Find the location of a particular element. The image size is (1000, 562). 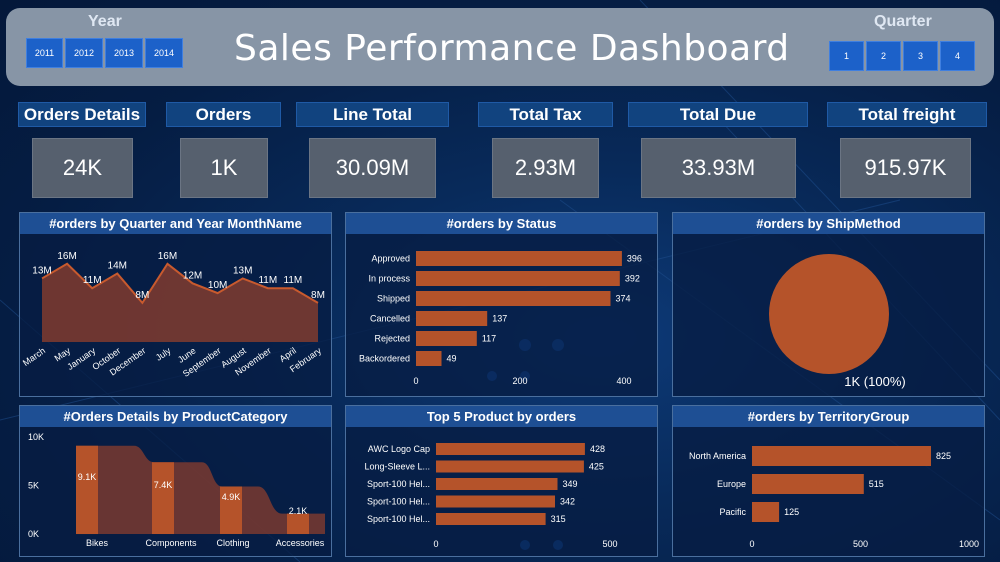

x-tick-label: Clothing is located at coordinates (232, 543).